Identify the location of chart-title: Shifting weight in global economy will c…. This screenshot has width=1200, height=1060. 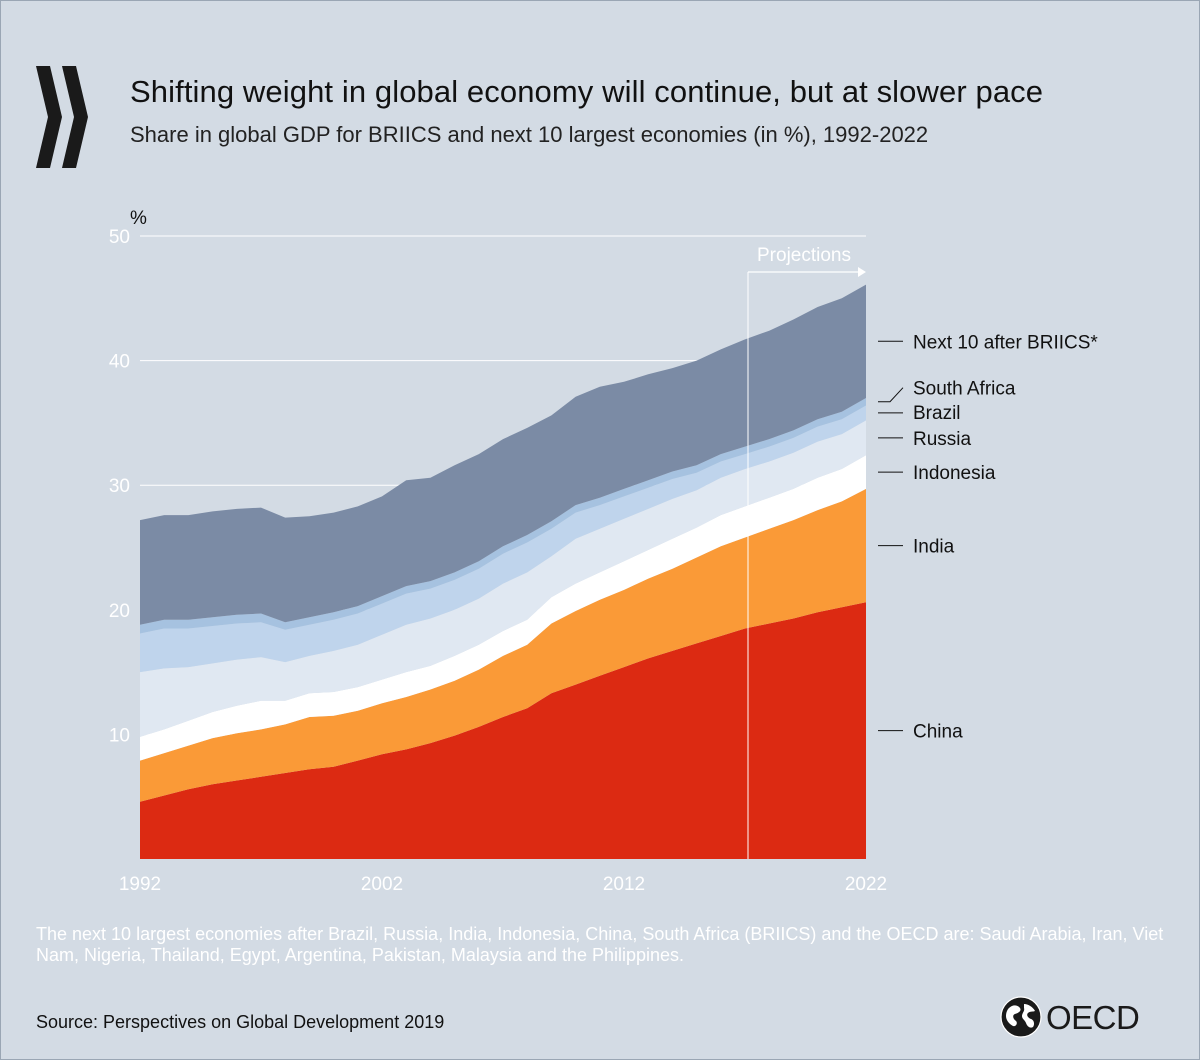
(587, 91).